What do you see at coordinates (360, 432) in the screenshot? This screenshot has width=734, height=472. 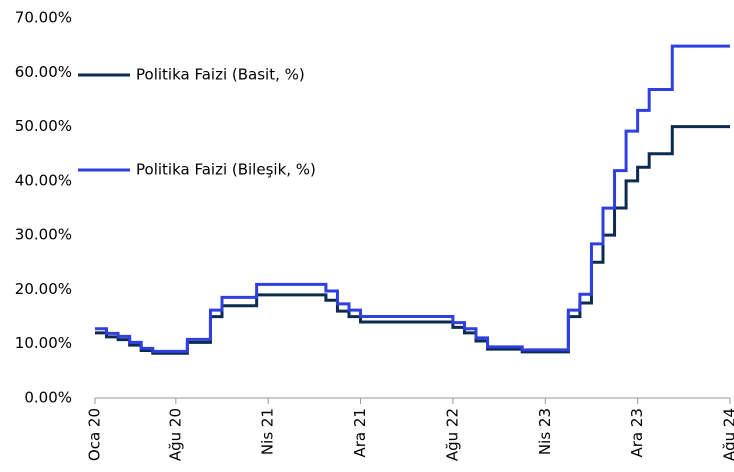 I see `x-tick-label: Ara 21` at bounding box center [360, 432].